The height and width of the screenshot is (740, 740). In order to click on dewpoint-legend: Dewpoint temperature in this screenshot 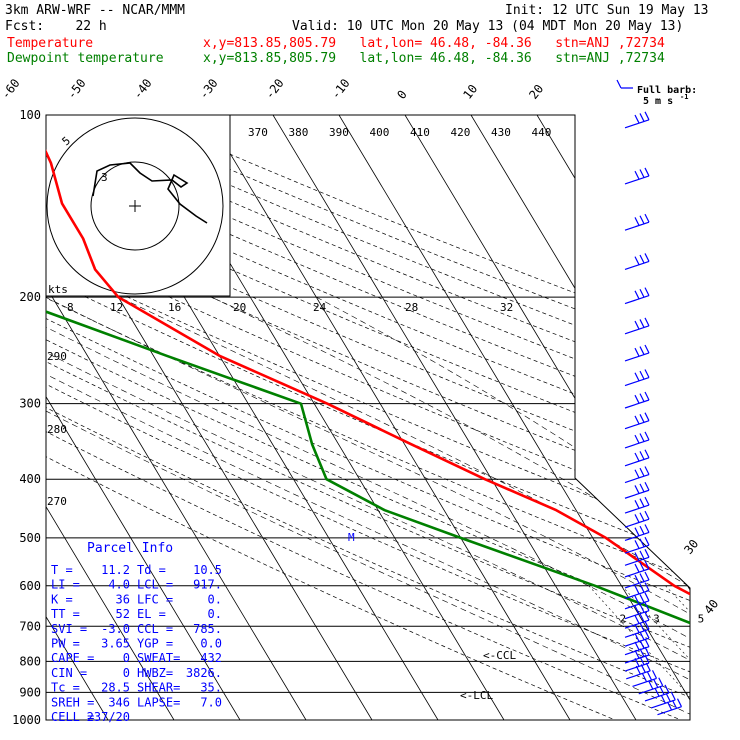, I will do `click(85, 58)`.